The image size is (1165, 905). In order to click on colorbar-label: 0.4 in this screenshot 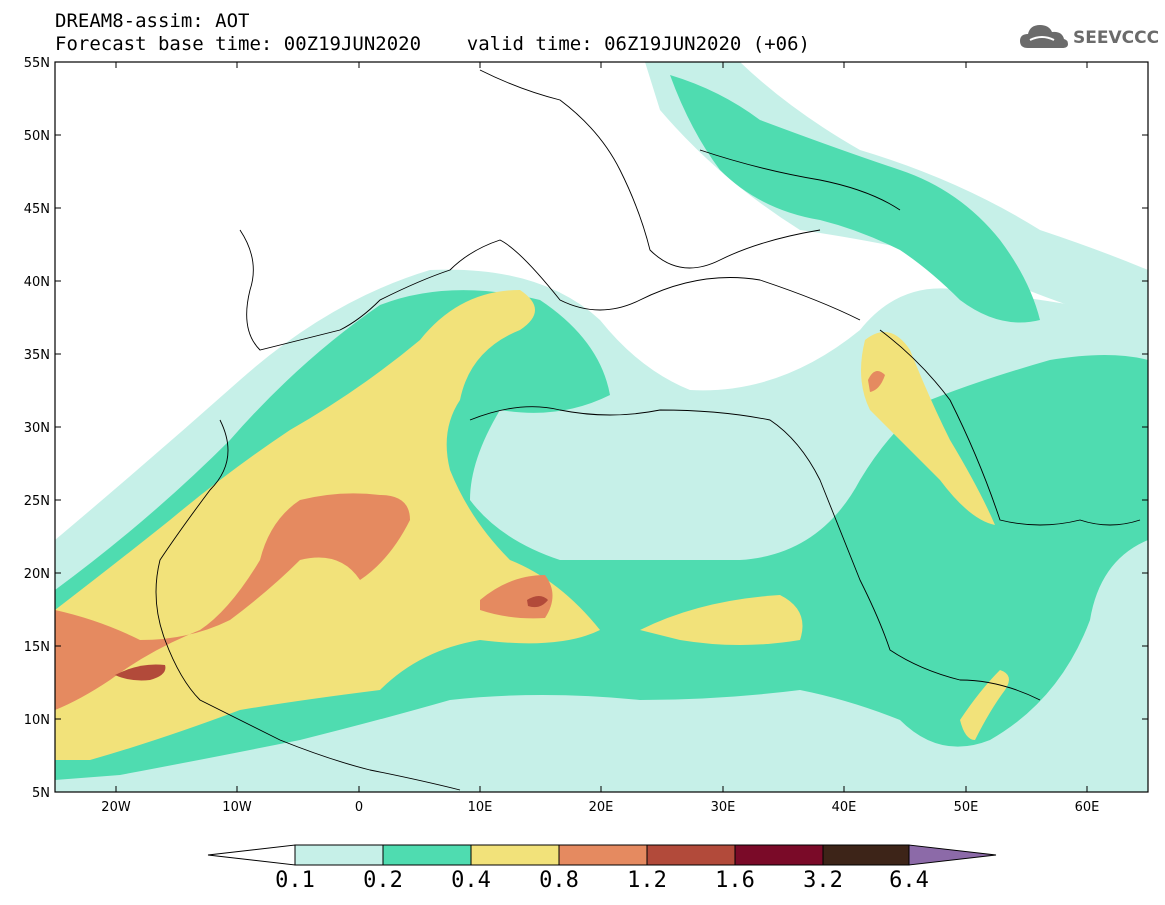, I will do `click(471, 880)`.